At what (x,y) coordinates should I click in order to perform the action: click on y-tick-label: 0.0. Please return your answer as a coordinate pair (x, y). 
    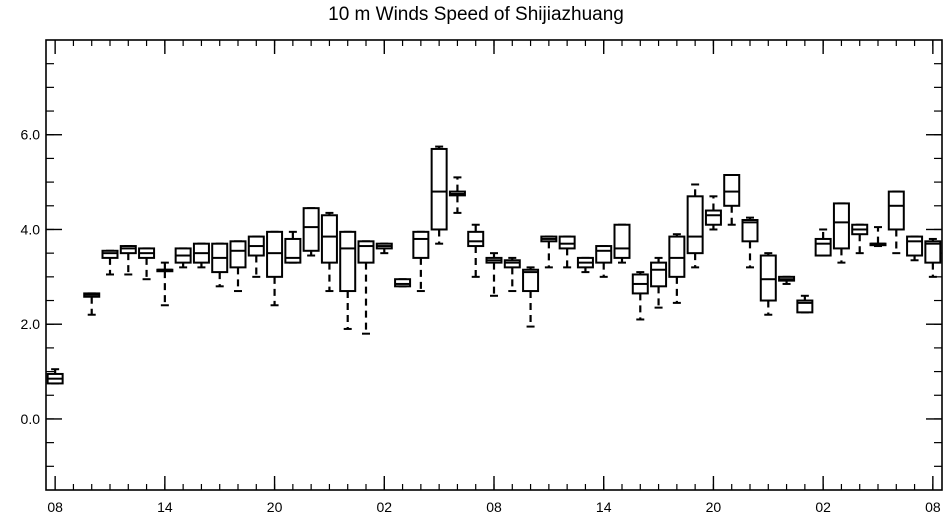
    Looking at the image, I should click on (31, 419).